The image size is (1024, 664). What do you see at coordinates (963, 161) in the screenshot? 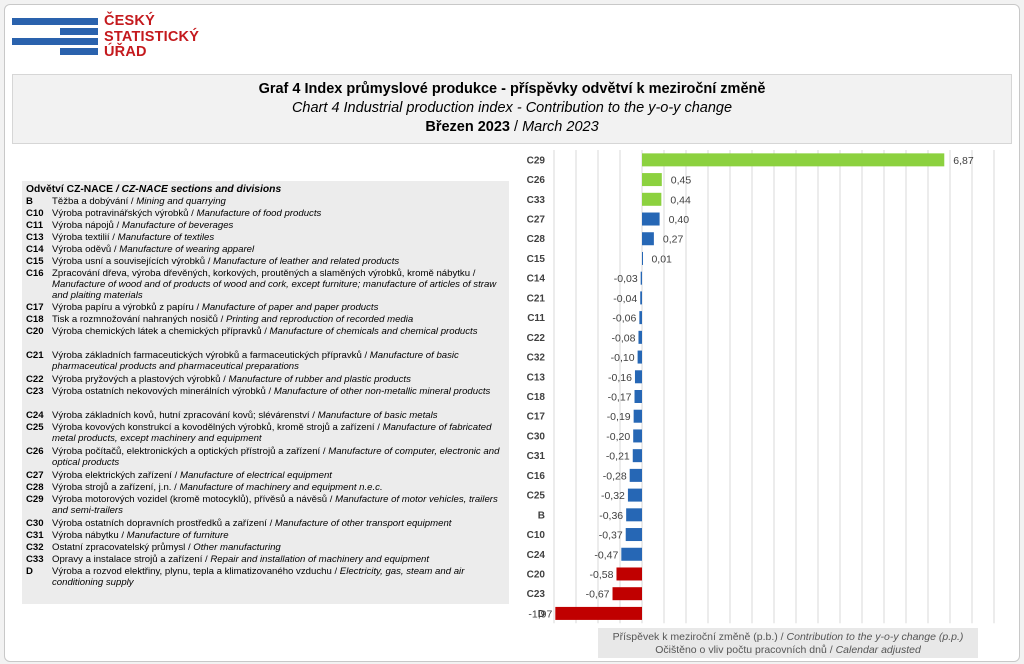
I see `data-label: 6,87` at bounding box center [963, 161].